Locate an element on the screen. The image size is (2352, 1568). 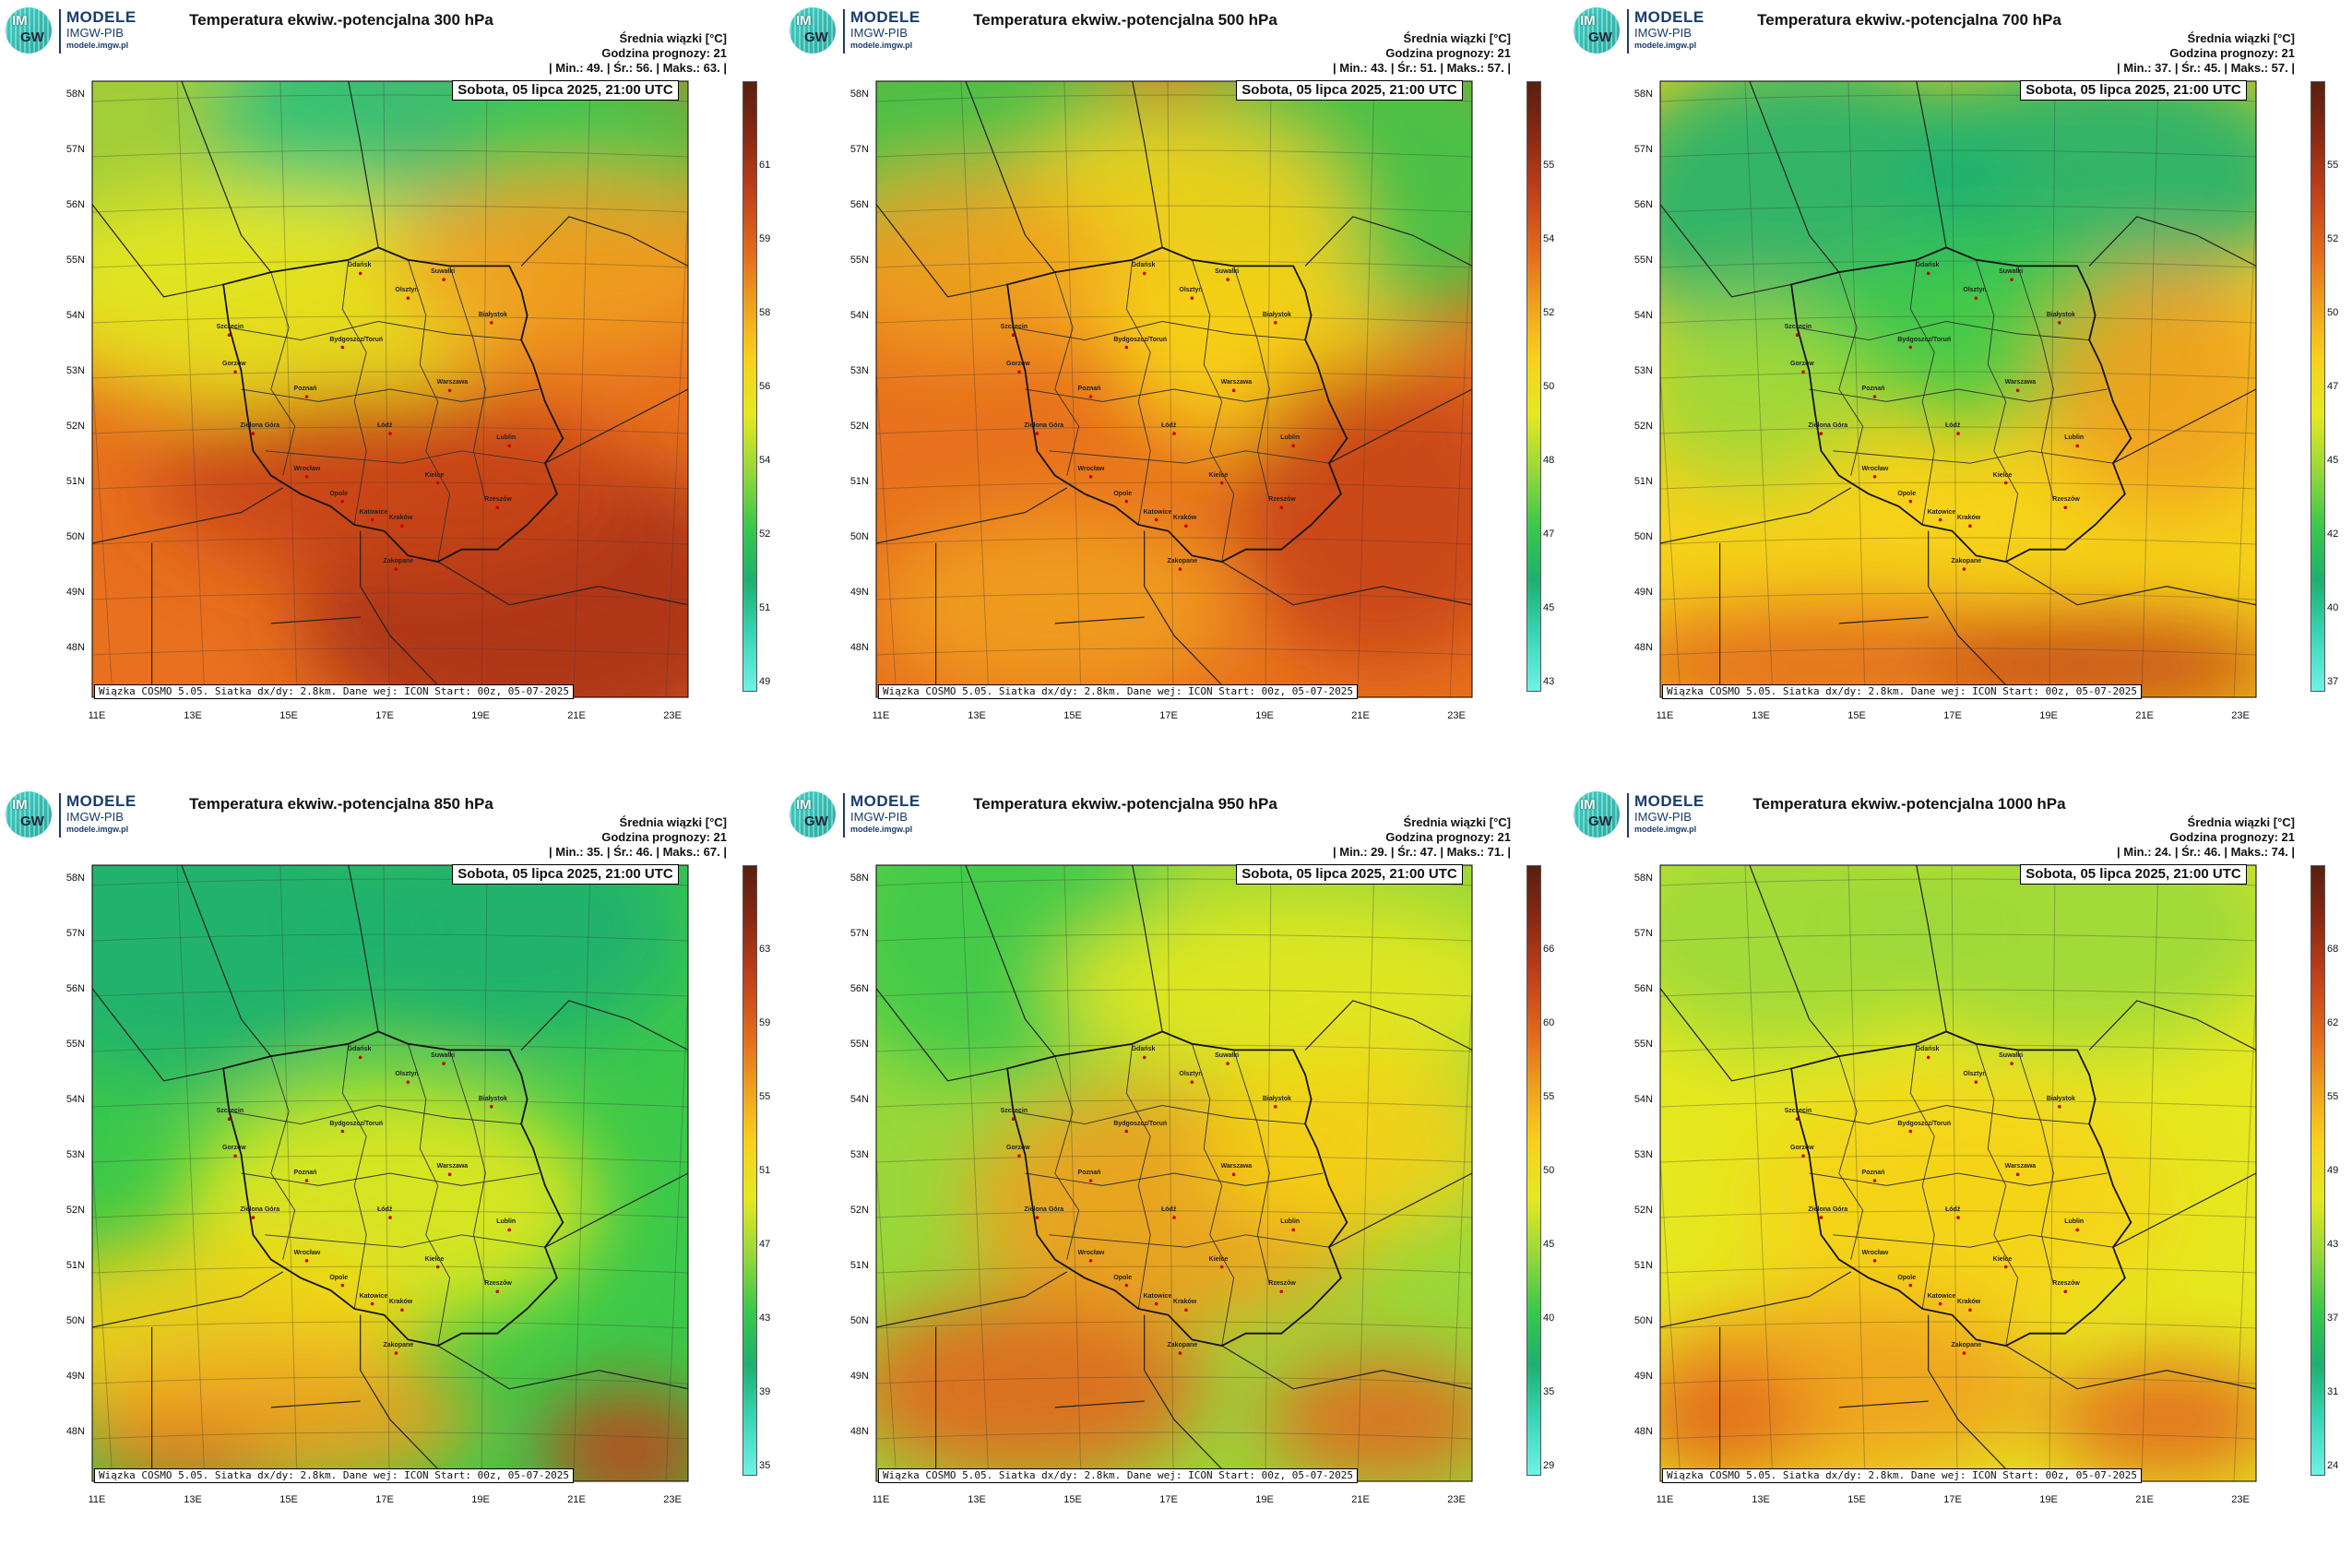
city-label: Gdańsk is located at coordinates (1927, 265).